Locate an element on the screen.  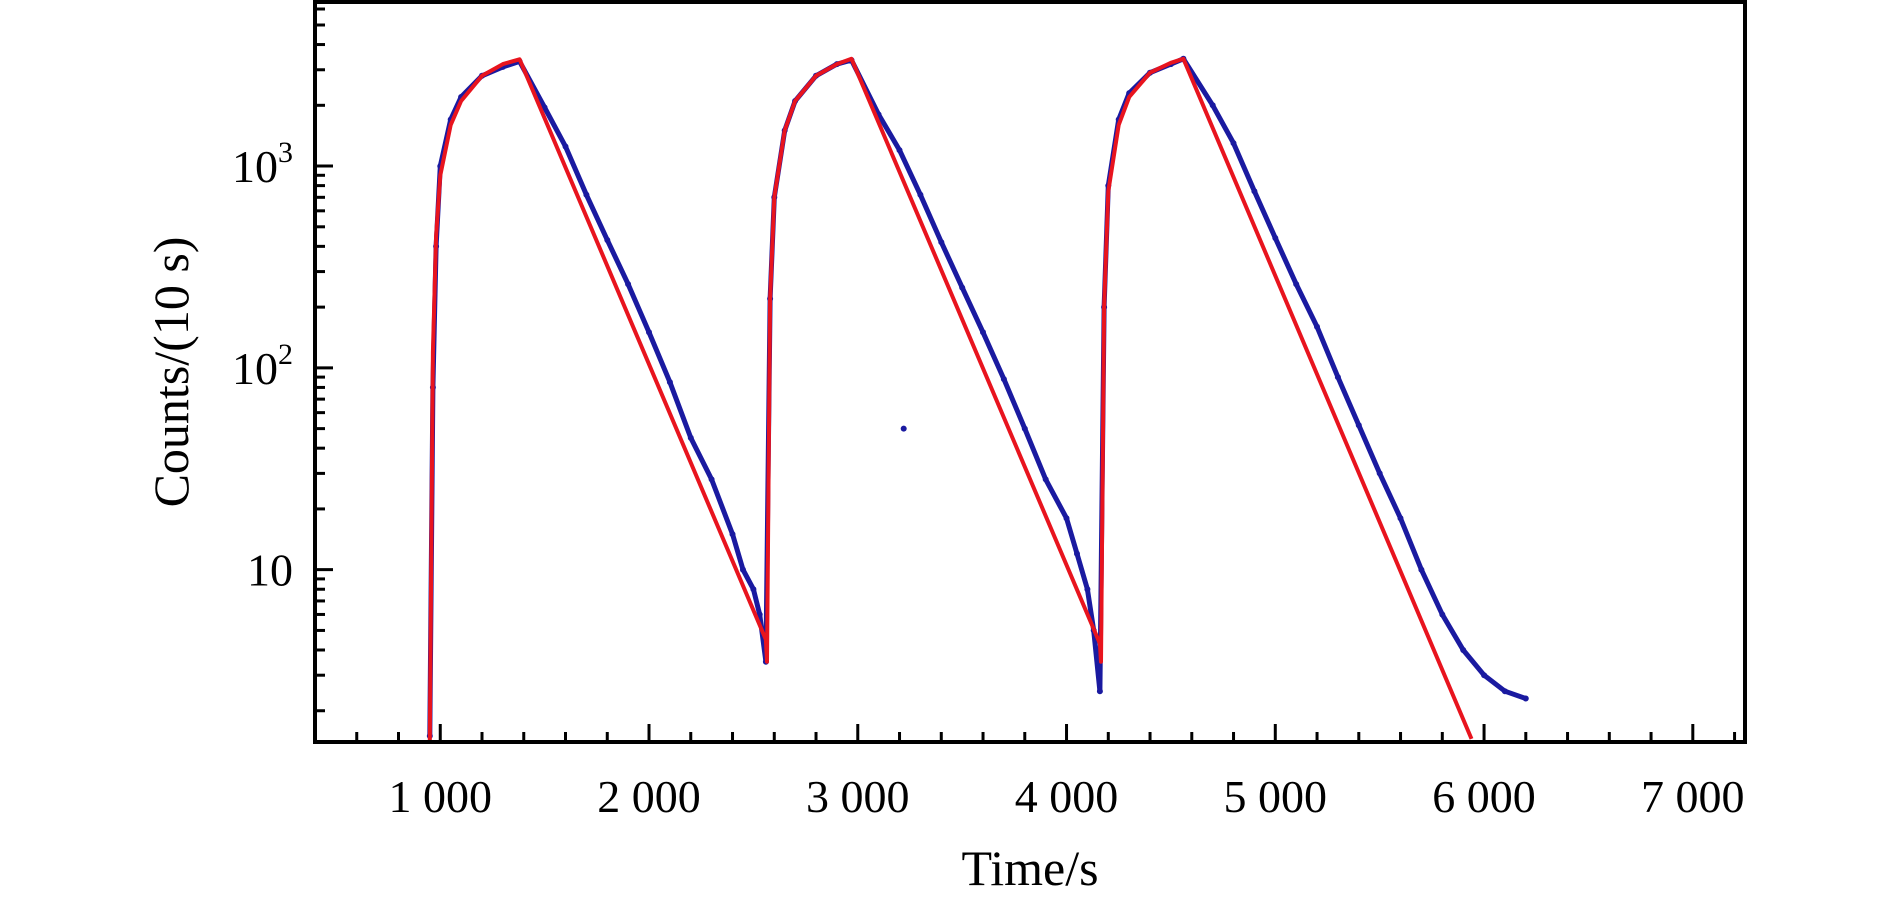
x-tick-label: 2 000 is located at coordinates (649, 796).